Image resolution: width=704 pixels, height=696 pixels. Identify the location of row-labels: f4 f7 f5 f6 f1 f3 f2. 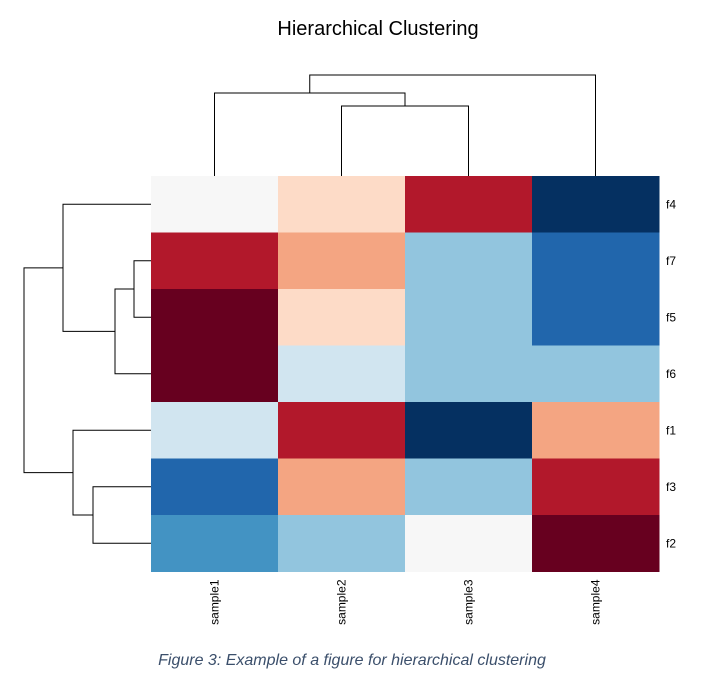
(671, 373).